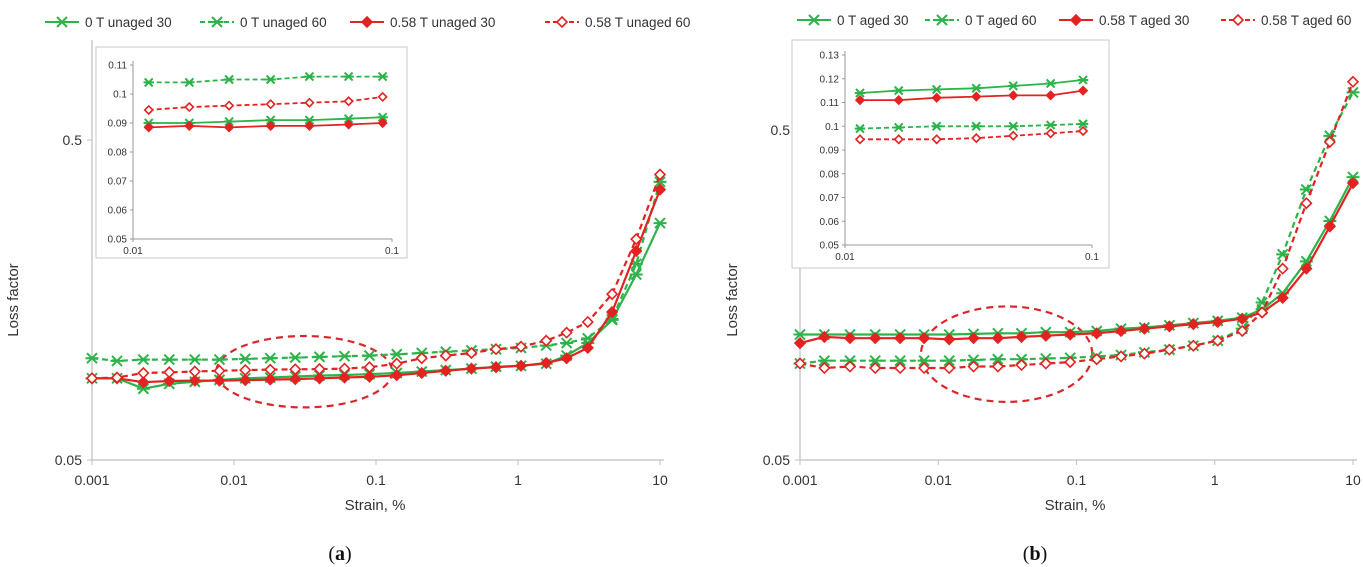 Image resolution: width=1363 pixels, height=567 pixels. Describe the element at coordinates (118, 211) in the screenshot. I see `inset-y-tick-label: 0.06` at that location.